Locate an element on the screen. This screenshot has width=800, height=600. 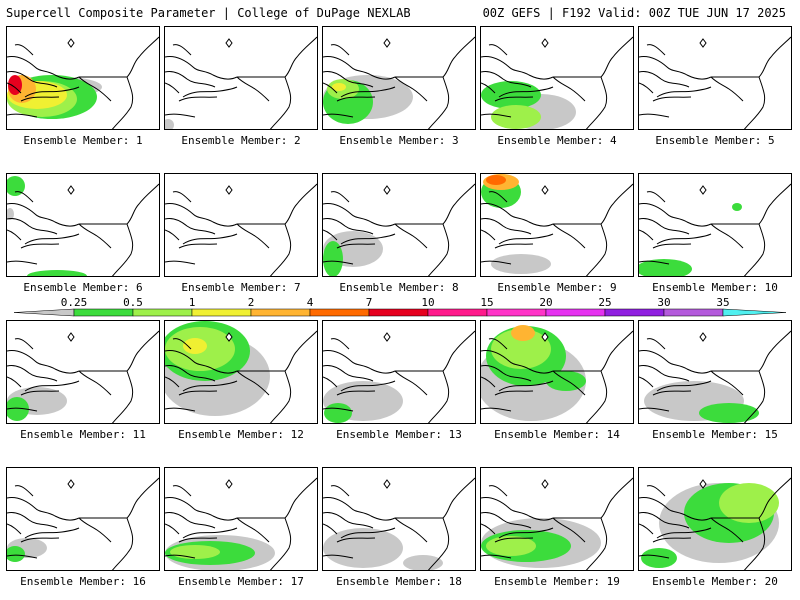
colorbar-tick-label: 30 is located at coordinates (663, 302).